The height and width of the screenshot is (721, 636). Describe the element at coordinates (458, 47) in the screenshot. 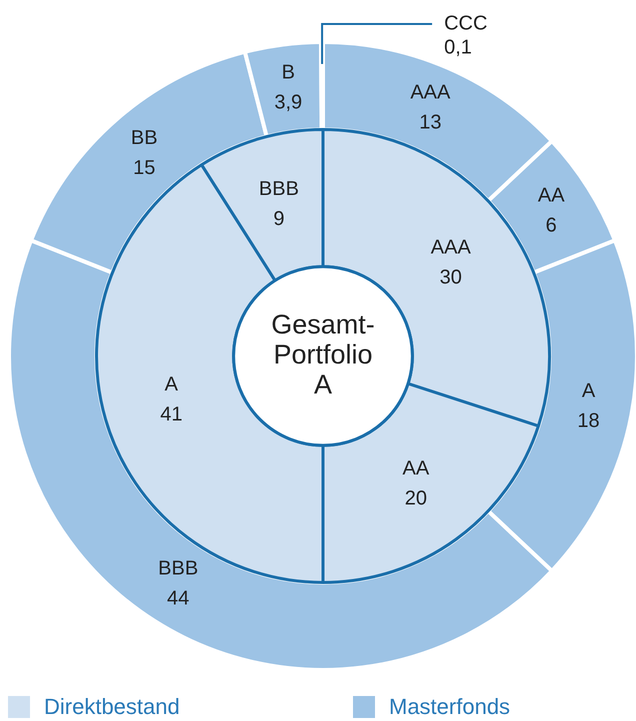

I see `data-label: 0,1` at that location.